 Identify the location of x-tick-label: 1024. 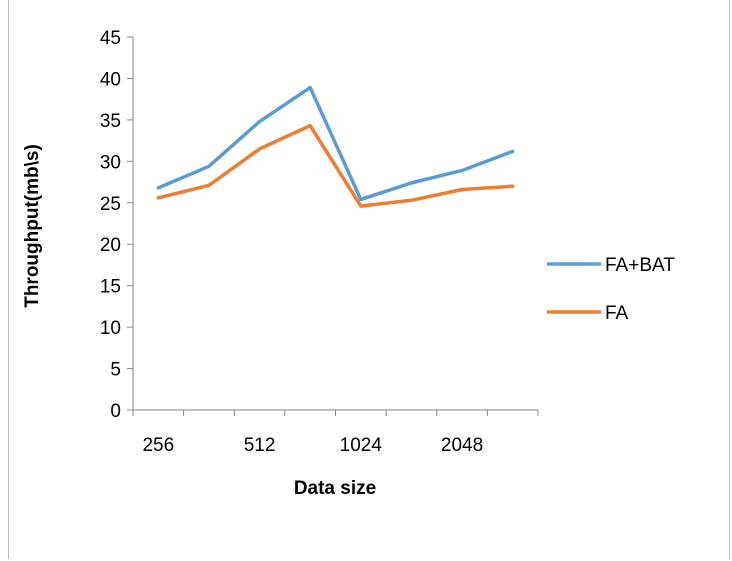
(361, 445).